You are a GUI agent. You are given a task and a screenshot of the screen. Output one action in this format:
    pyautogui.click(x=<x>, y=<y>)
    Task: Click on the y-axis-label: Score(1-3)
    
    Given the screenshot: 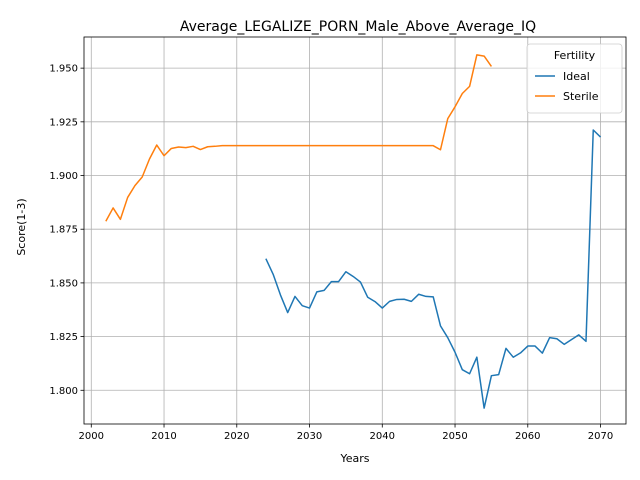 What is the action you would take?
    pyautogui.click(x=21, y=226)
    